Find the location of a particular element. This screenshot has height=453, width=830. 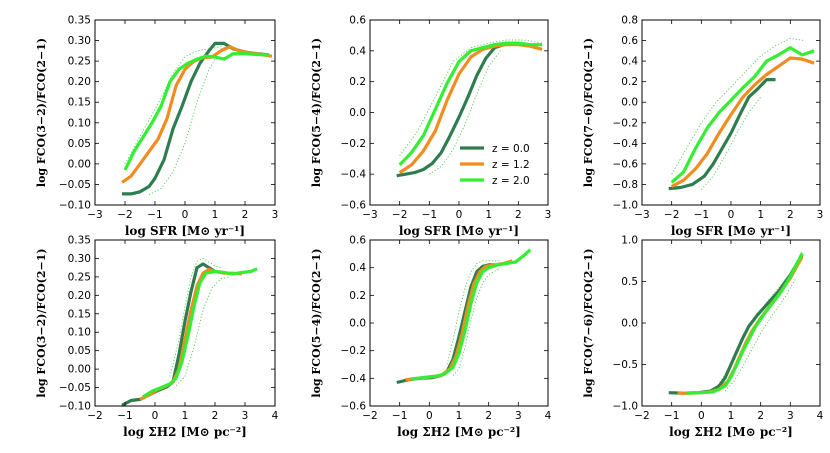

y-tick-label: −0.10 is located at coordinates (75, 407).